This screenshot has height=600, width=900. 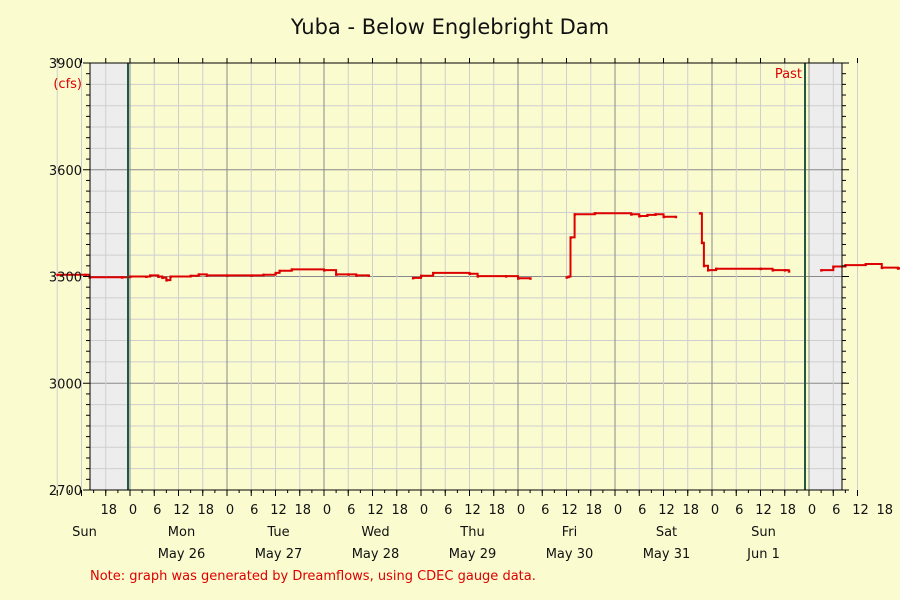 I want to click on x-day-label: Thu, so click(x=471, y=532).